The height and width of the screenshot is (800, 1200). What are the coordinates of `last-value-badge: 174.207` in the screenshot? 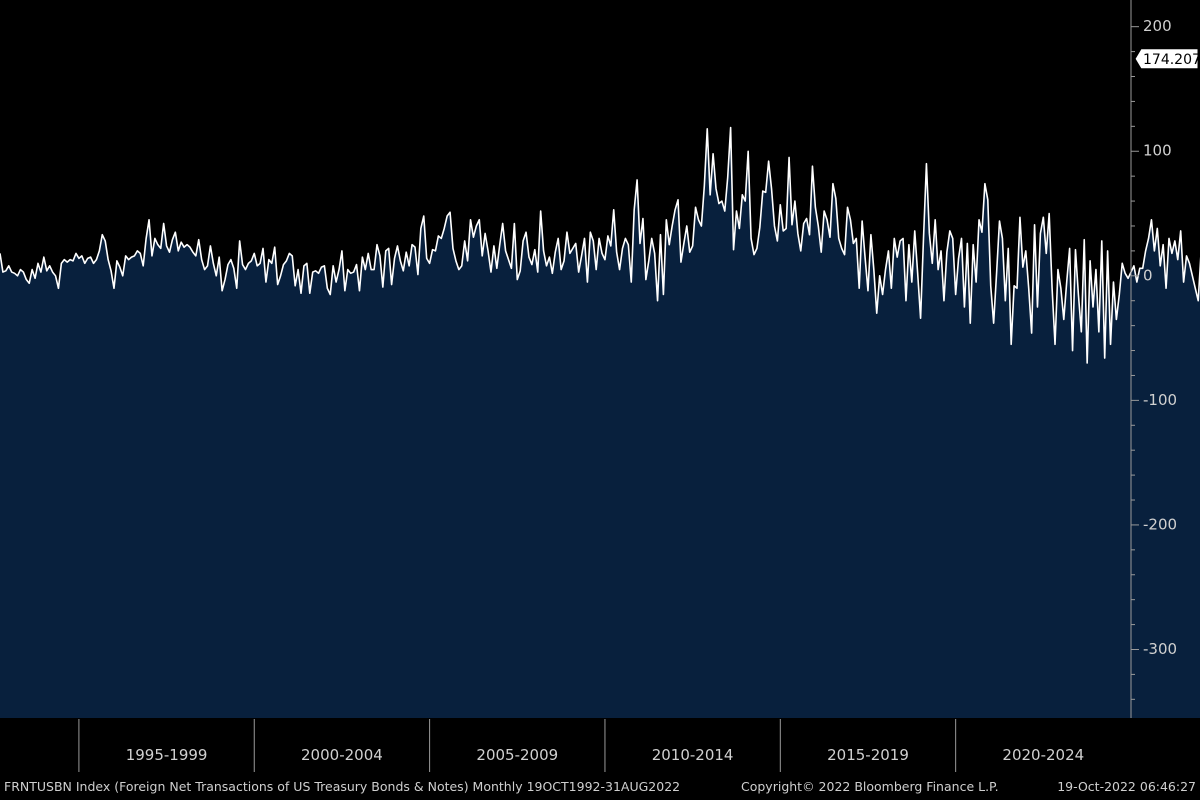 It's located at (1167, 59).